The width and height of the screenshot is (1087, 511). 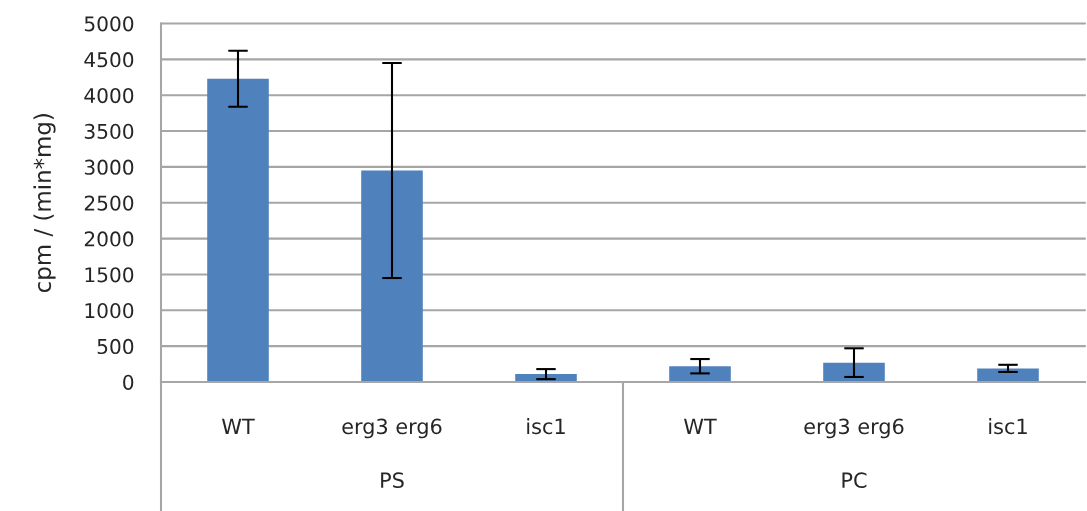 I want to click on y-tick-label: 4000, so click(x=109, y=95).